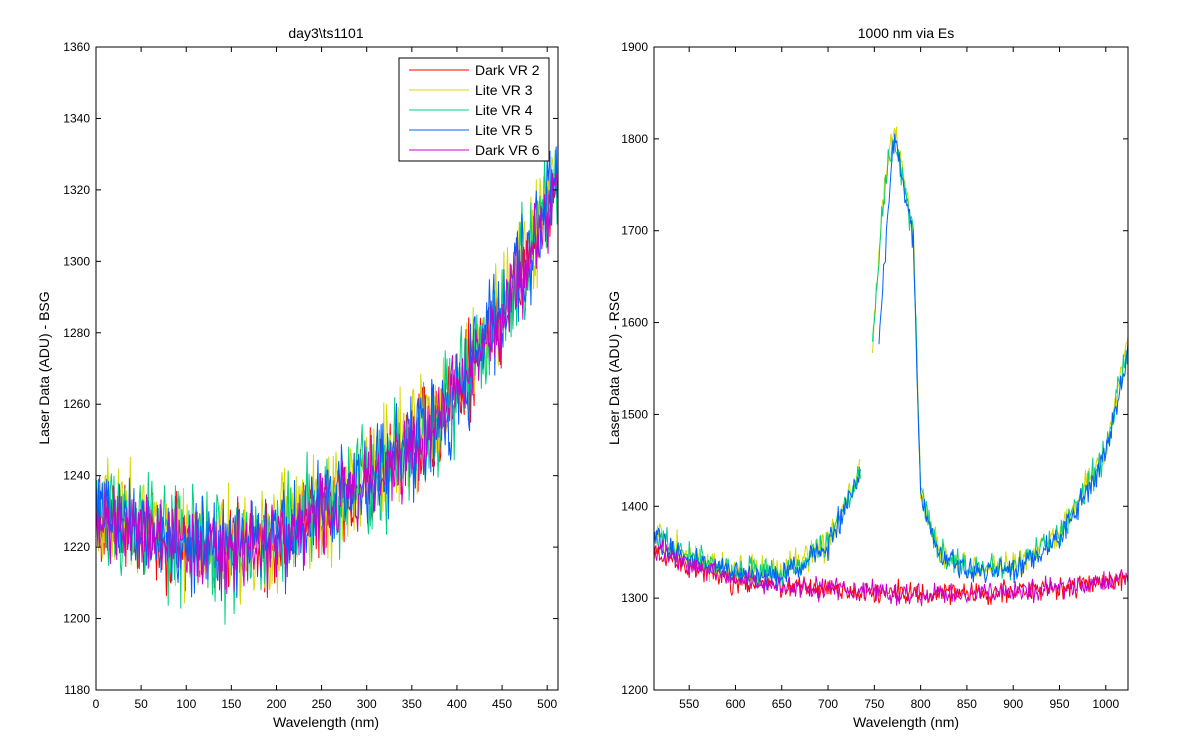 This screenshot has height=750, width=1200. What do you see at coordinates (891, 573) in the screenshot?
I see `chart-right-series-5-line` at bounding box center [891, 573].